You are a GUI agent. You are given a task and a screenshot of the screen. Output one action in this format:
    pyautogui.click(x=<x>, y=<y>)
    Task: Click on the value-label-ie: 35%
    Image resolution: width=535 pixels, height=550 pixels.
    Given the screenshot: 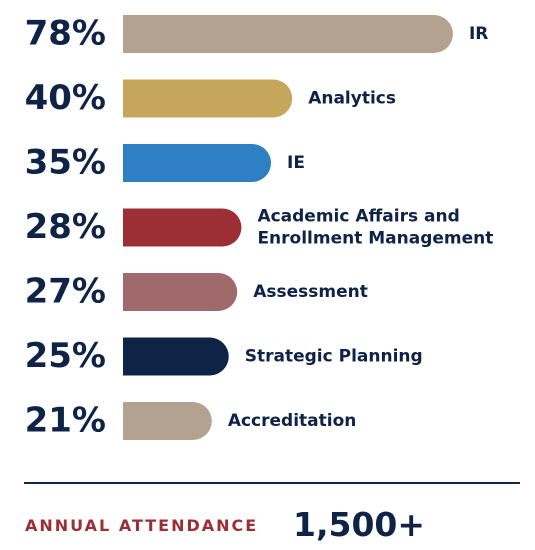 What is the action you would take?
    pyautogui.click(x=65, y=163)
    